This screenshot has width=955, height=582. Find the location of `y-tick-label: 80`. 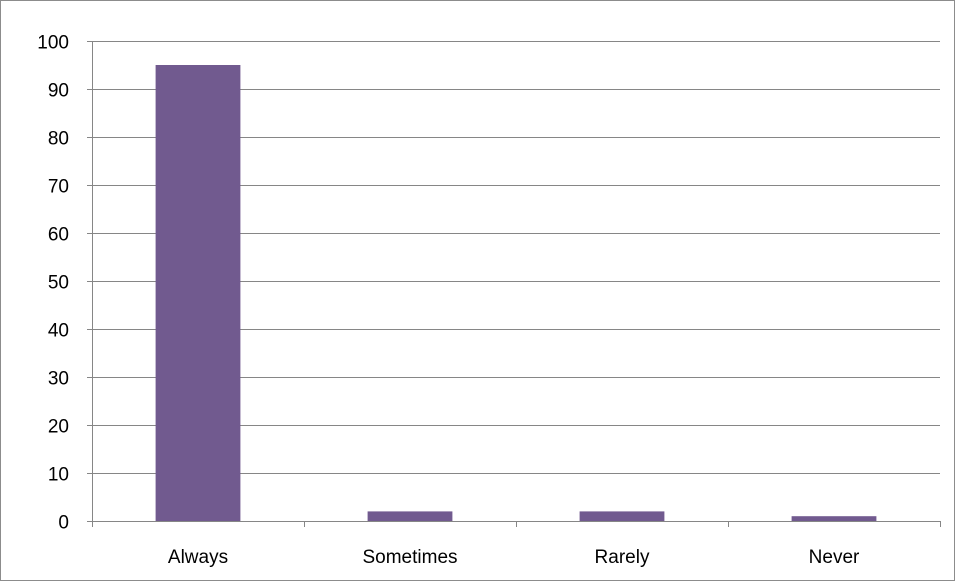

y-tick-label: 80 is located at coordinates (58, 139).